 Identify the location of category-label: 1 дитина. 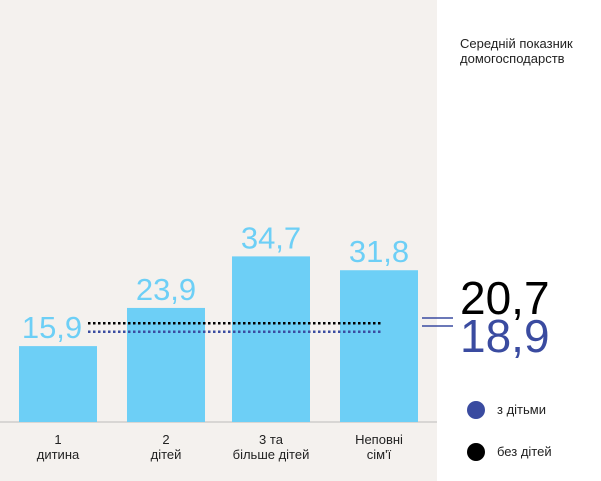
(58, 447).